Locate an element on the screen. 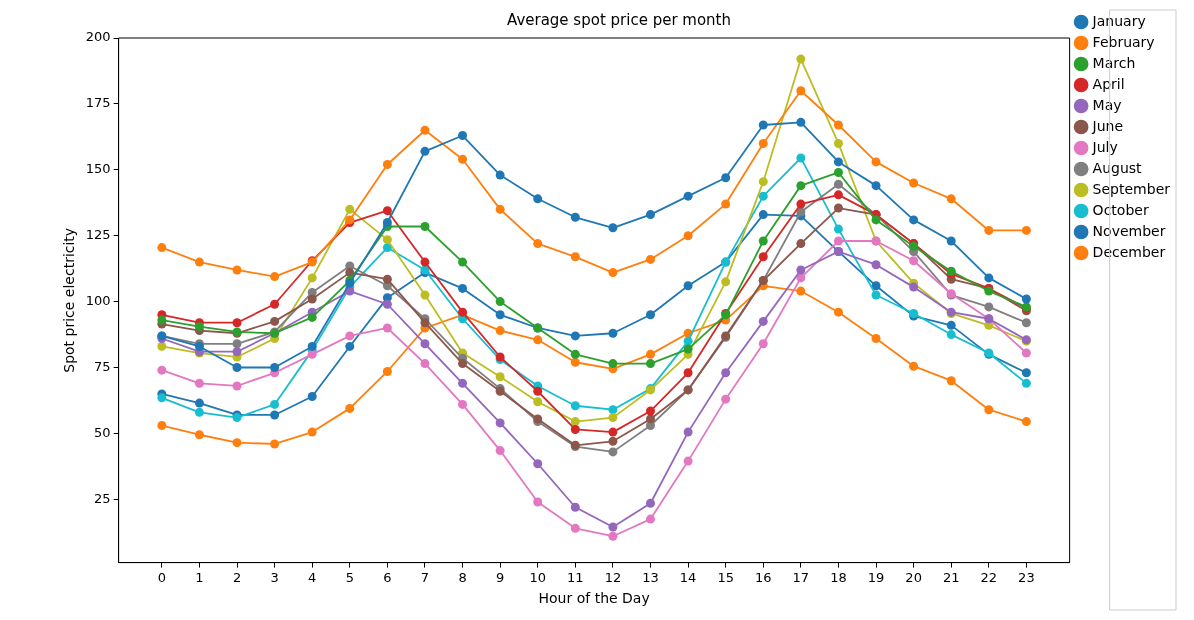 The height and width of the screenshot is (620, 1194). x-tick-label: 11 is located at coordinates (575, 577).